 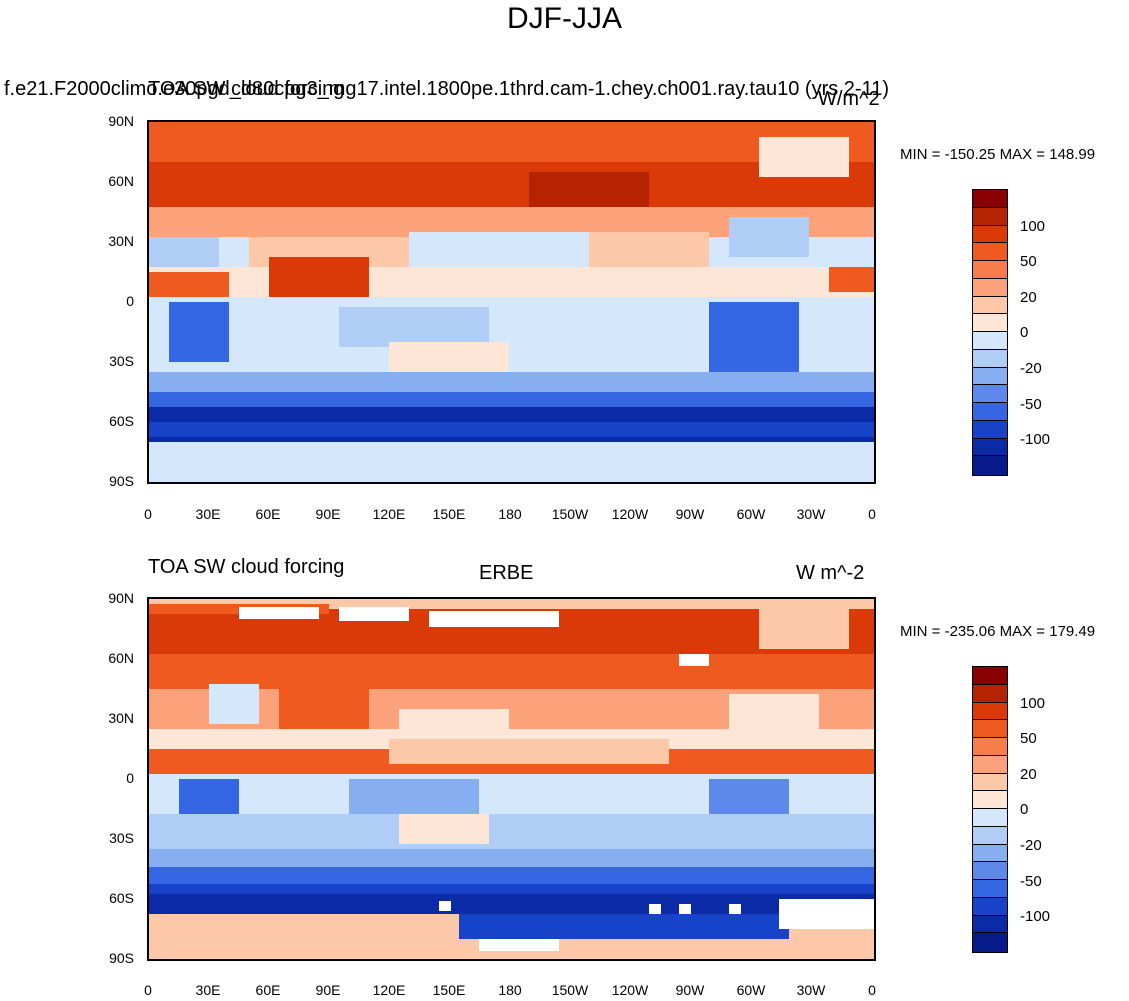 What do you see at coordinates (1033, 703) in the screenshot?
I see `panel-2-colorbar-label: 100` at bounding box center [1033, 703].